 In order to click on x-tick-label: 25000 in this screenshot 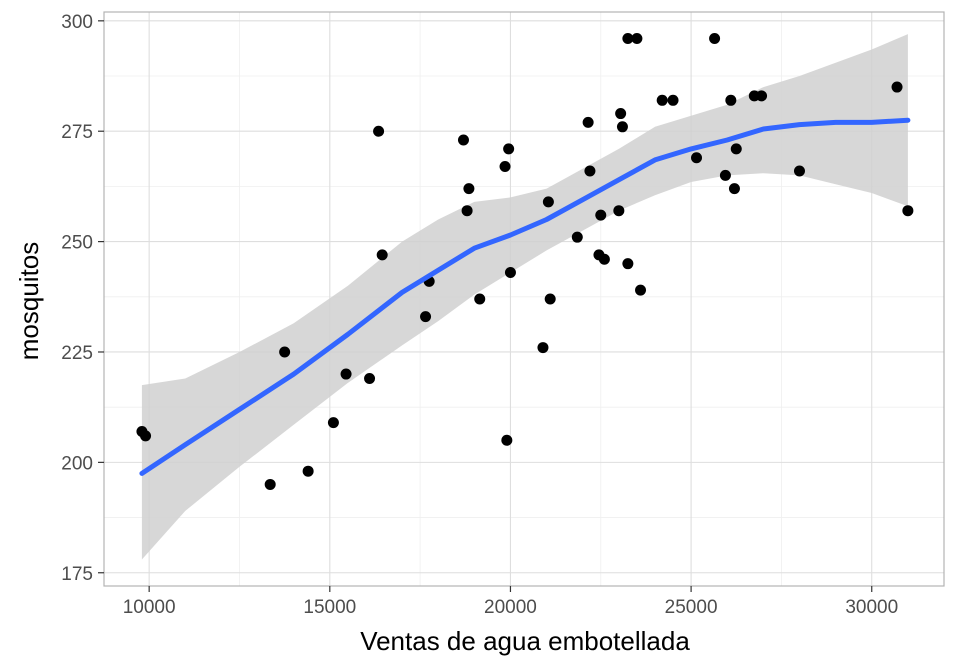, I will do `click(691, 607)`.